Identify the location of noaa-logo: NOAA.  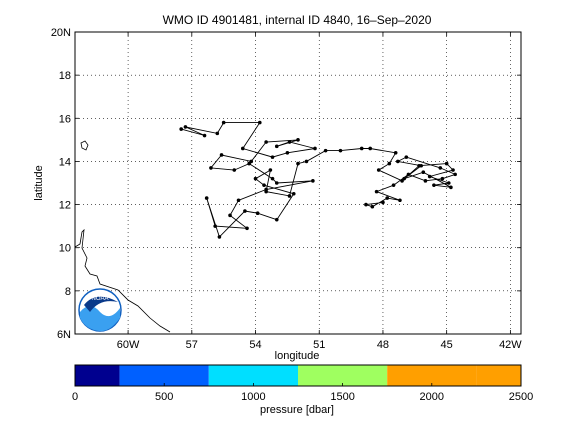
(100, 310).